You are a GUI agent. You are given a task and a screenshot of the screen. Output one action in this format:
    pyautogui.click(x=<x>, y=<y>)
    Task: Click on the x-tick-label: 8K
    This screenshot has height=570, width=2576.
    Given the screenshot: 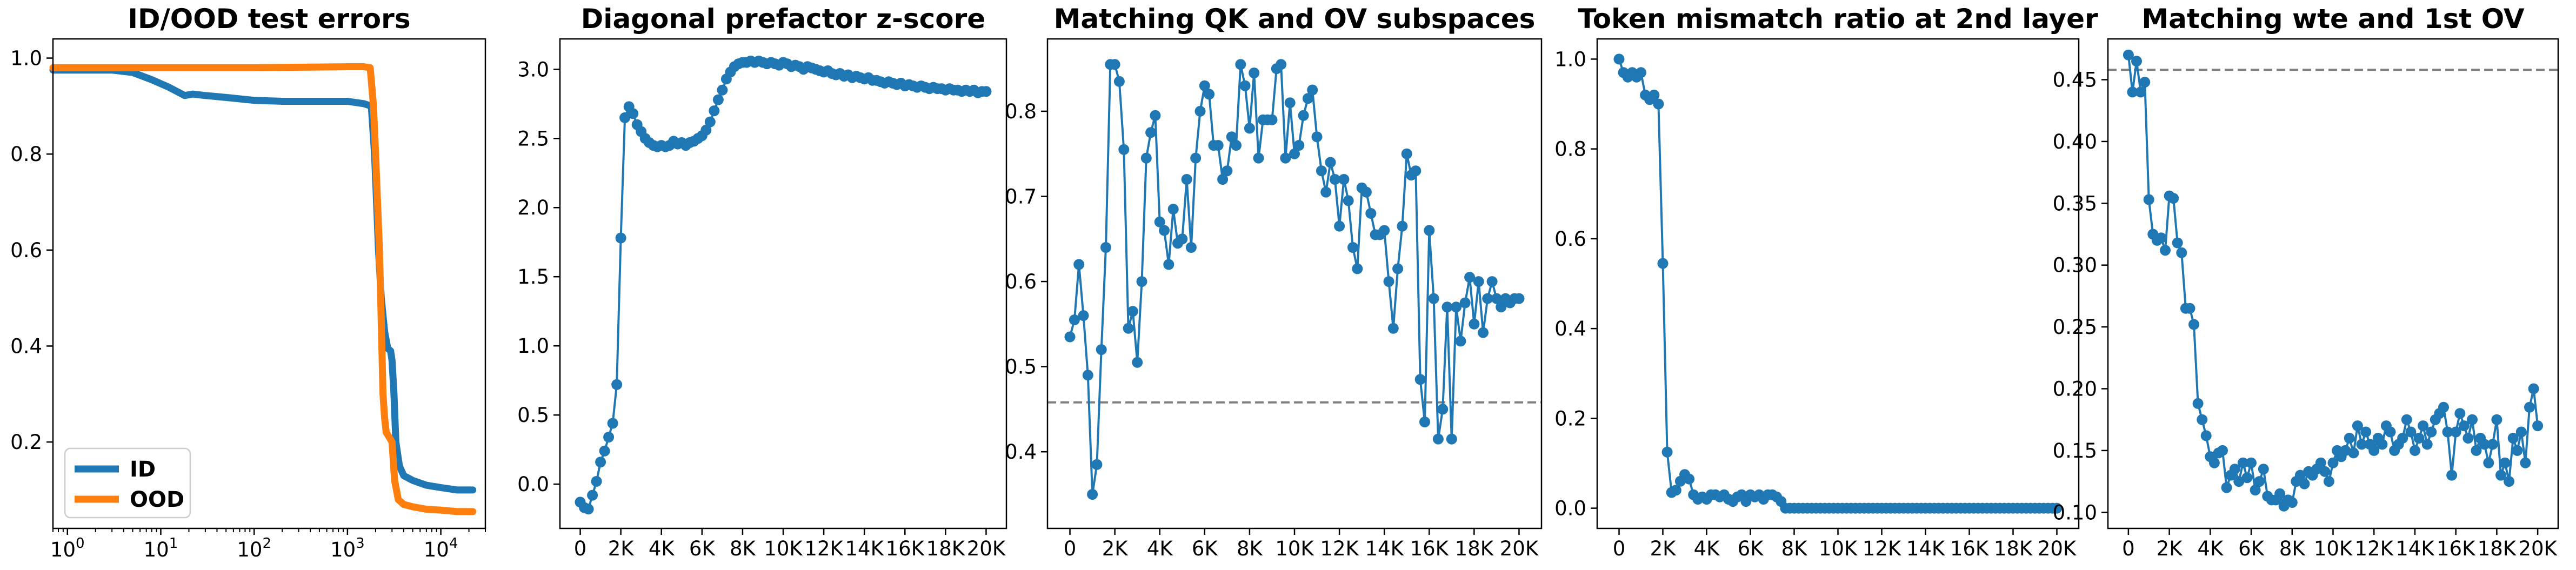 What is the action you would take?
    pyautogui.click(x=2292, y=548)
    